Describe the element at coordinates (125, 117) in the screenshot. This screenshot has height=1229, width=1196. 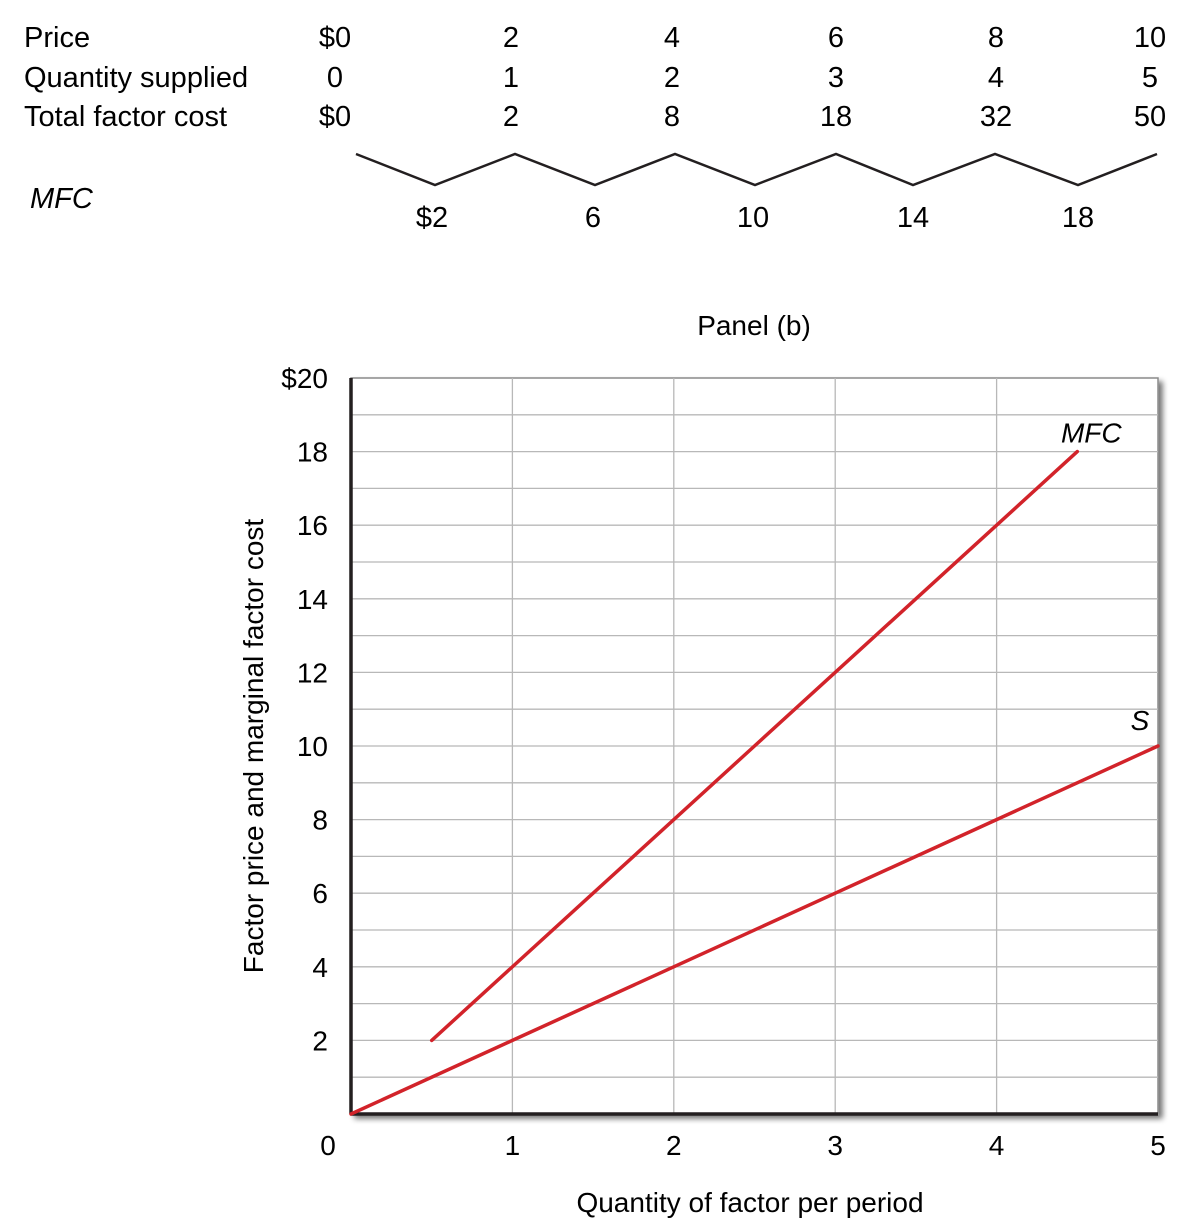
I see `table-row-label: Total factor cost` at that location.